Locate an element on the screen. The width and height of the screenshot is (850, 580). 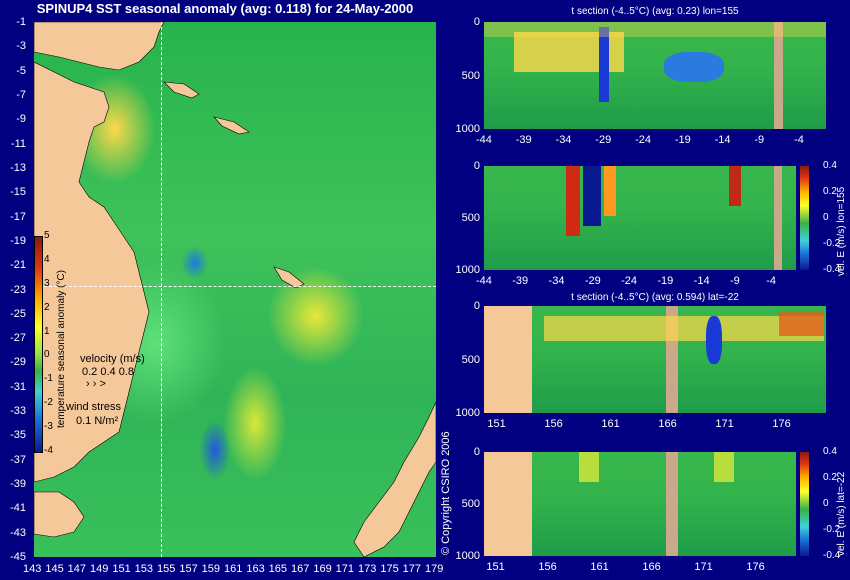
map-colorbar is located at coordinates (38, 344).